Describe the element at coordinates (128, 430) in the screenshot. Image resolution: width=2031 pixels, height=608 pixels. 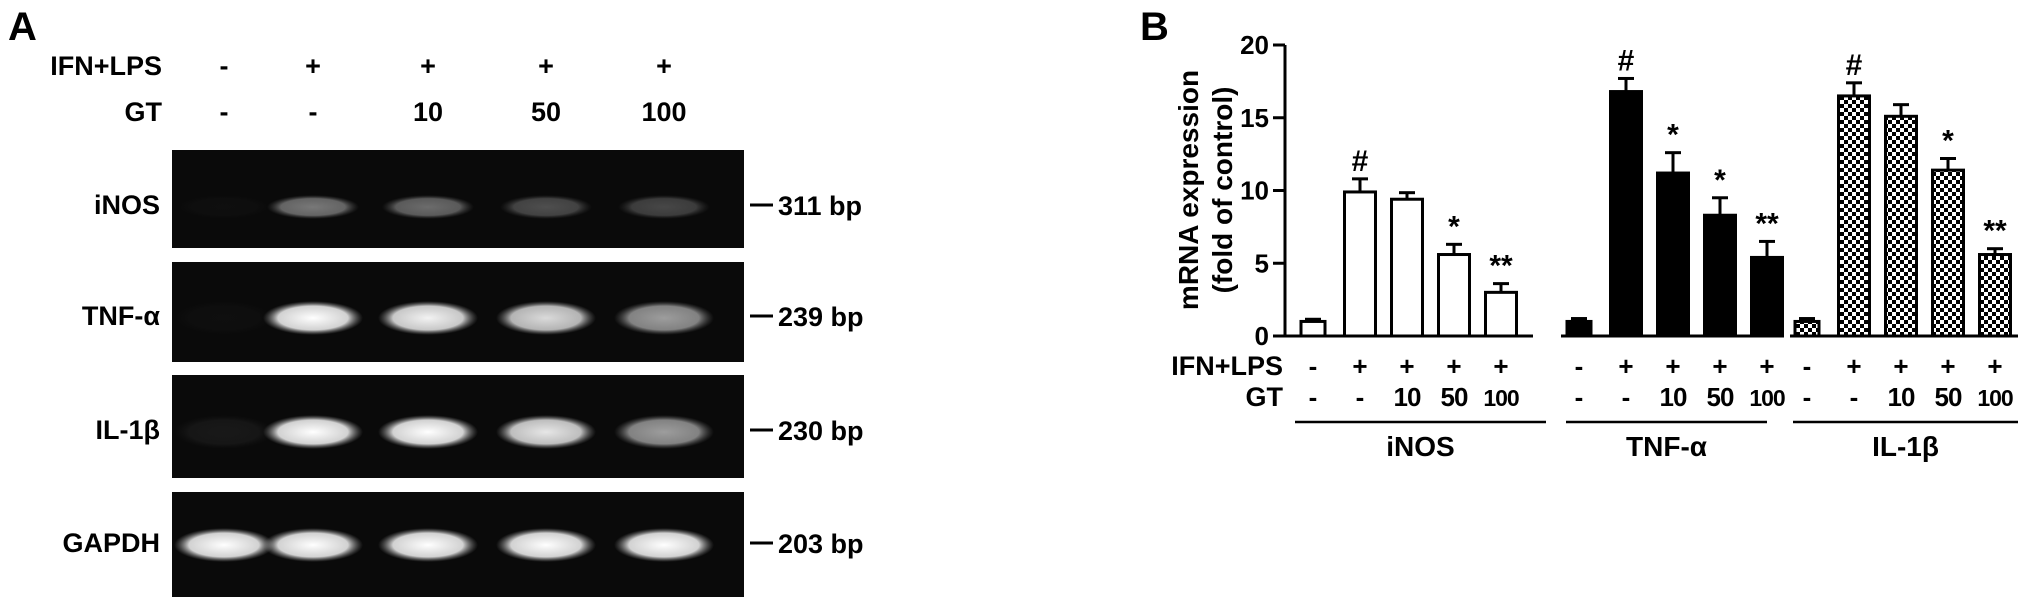
I see `row-label: IL-1β` at that location.